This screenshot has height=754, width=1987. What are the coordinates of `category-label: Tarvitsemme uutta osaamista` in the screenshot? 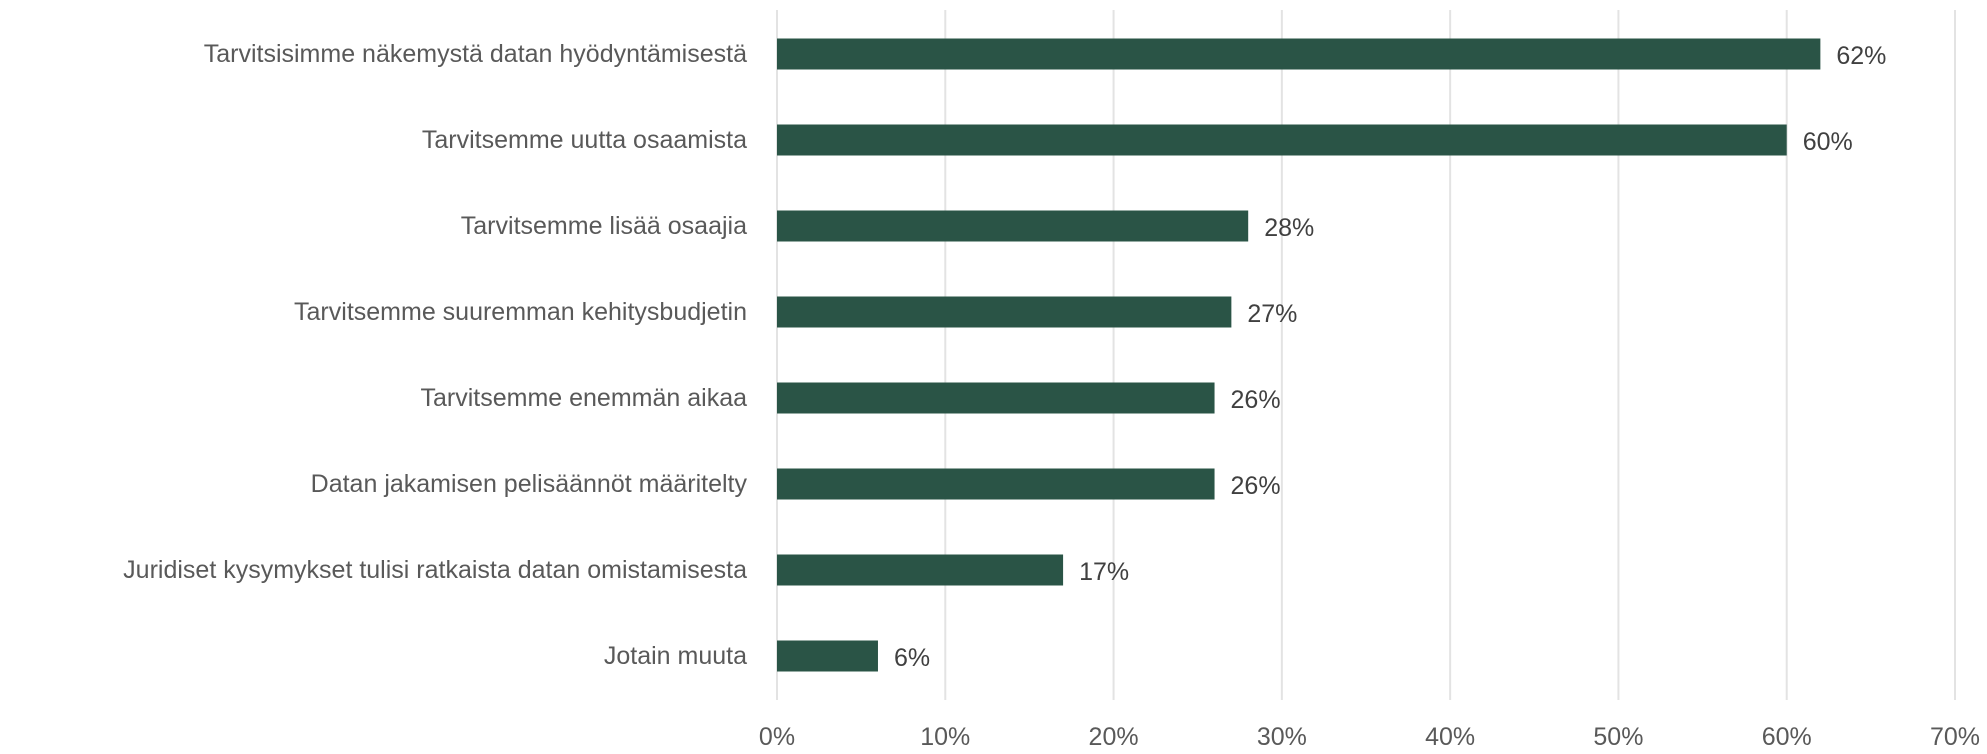 It's located at (584, 140).